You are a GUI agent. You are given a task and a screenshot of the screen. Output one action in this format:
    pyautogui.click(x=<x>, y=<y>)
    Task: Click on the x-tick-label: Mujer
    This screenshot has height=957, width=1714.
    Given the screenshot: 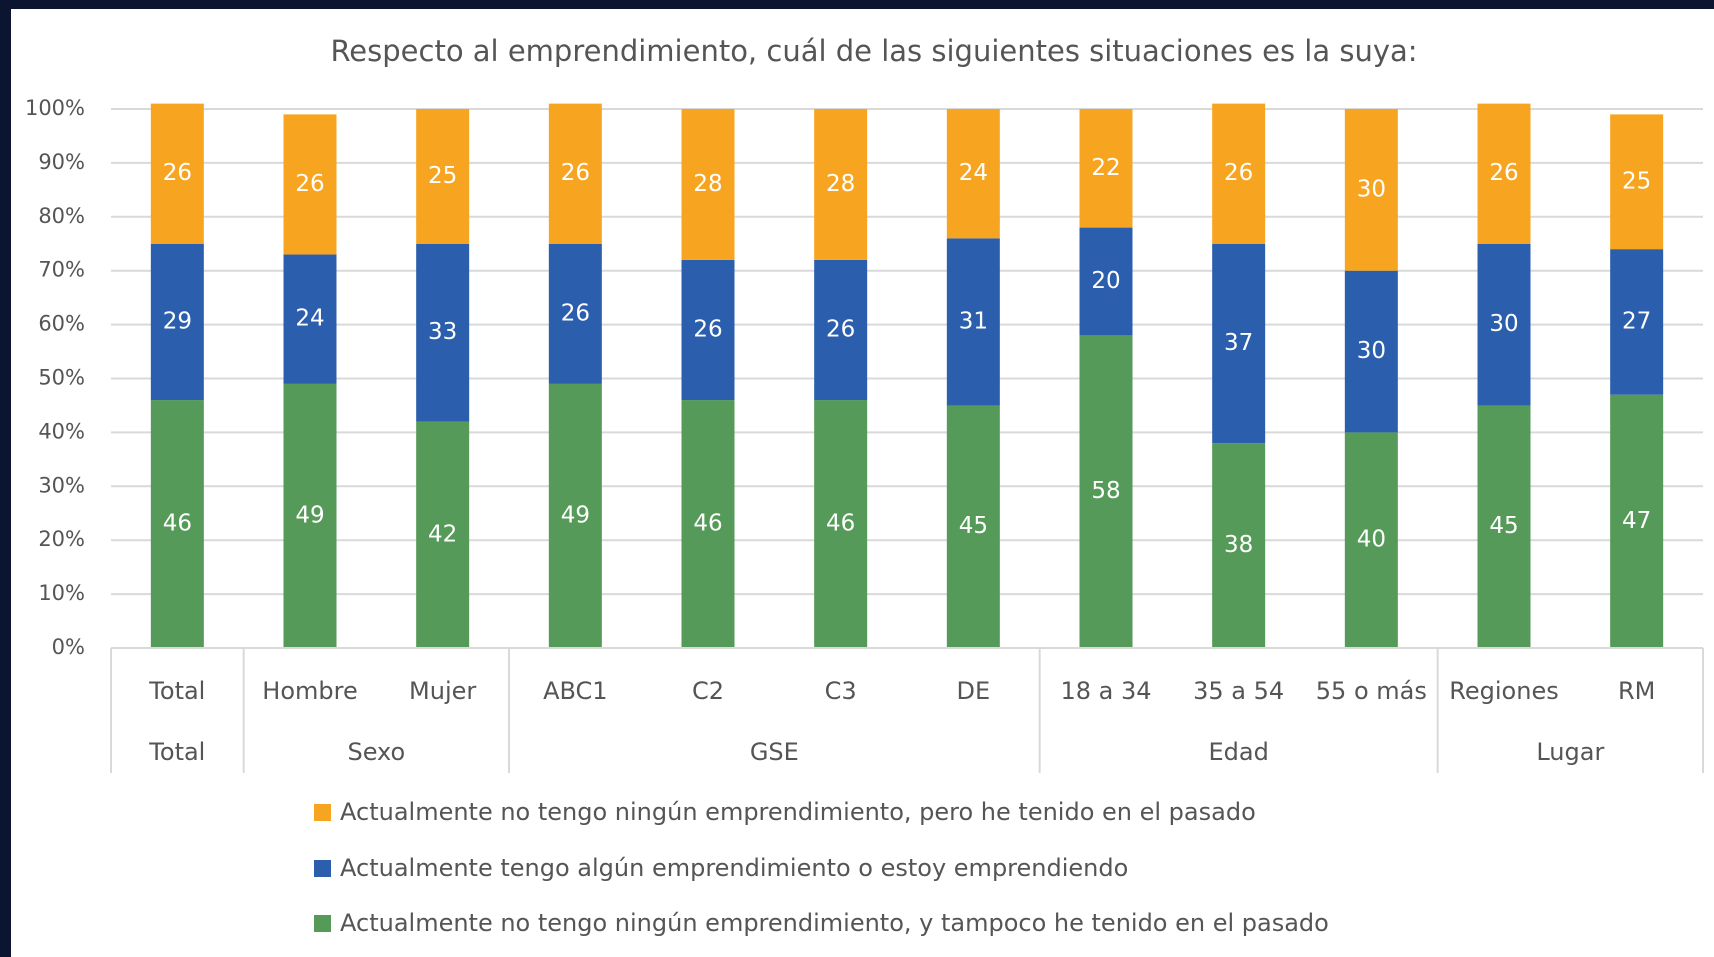 What is the action you would take?
    pyautogui.click(x=442, y=691)
    